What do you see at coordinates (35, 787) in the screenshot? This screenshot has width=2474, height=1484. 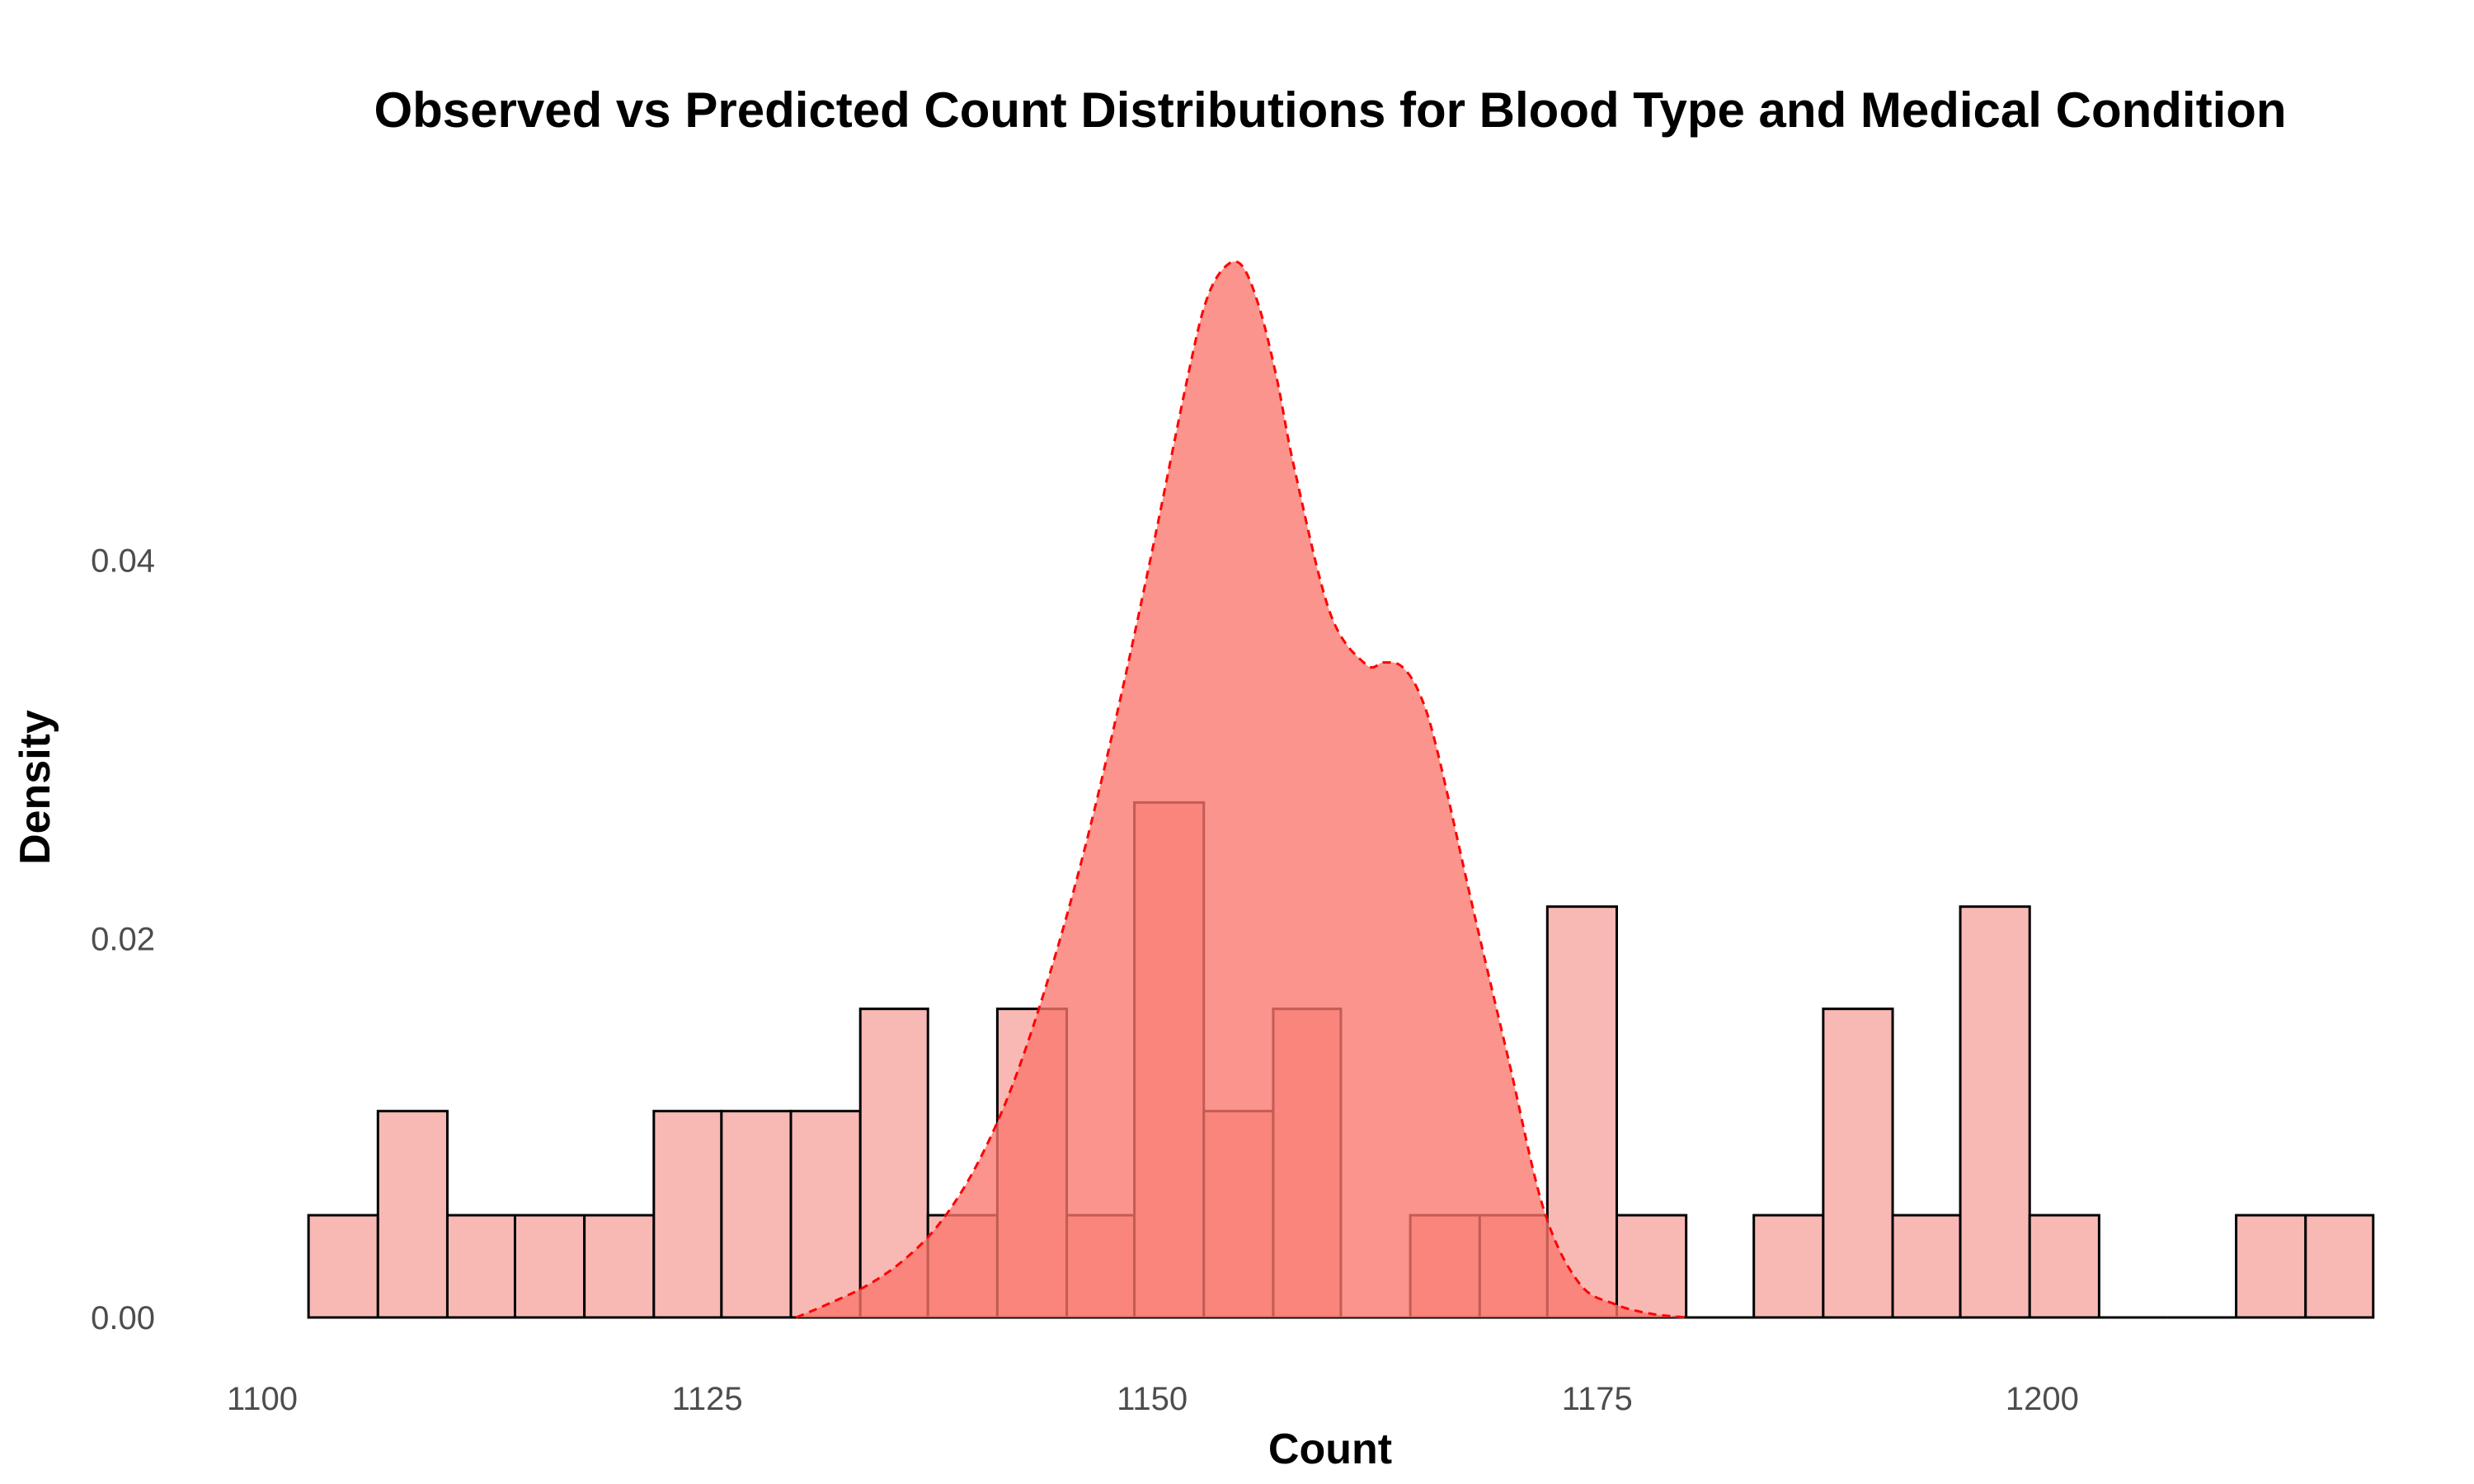 I see `y-axis-title: Density` at bounding box center [35, 787].